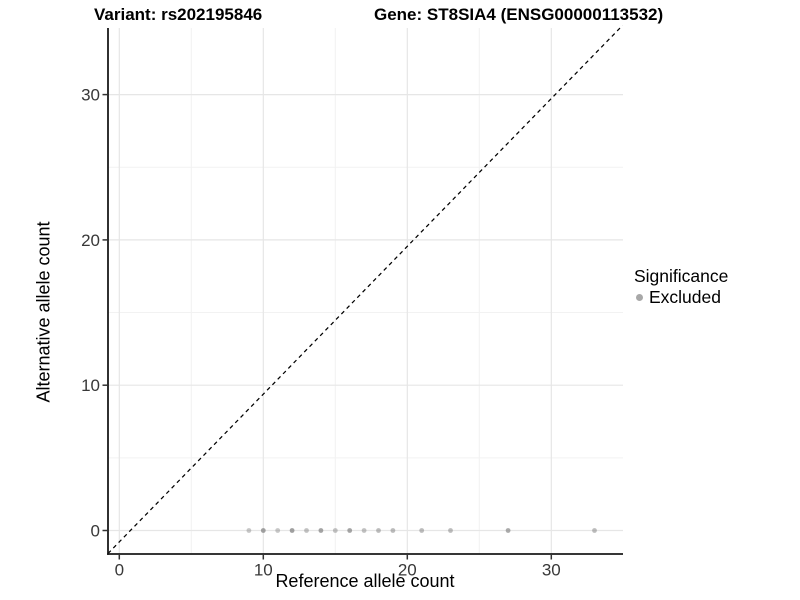 The height and width of the screenshot is (600, 800). Describe the element at coordinates (407, 570) in the screenshot. I see `x-tick-label: 20` at that location.